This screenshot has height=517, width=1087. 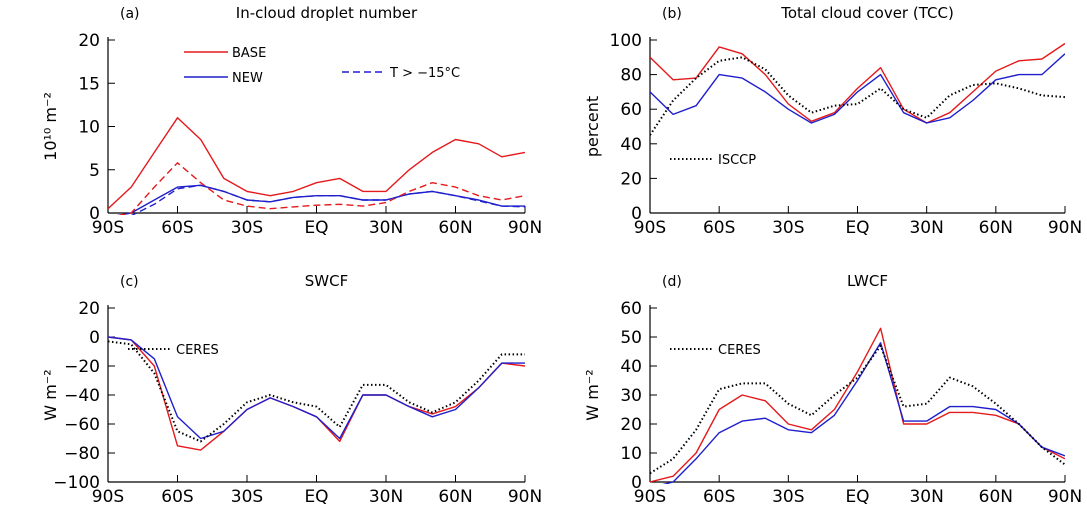 What do you see at coordinates (129, 282) in the screenshot?
I see `panel-label: (c)` at bounding box center [129, 282].